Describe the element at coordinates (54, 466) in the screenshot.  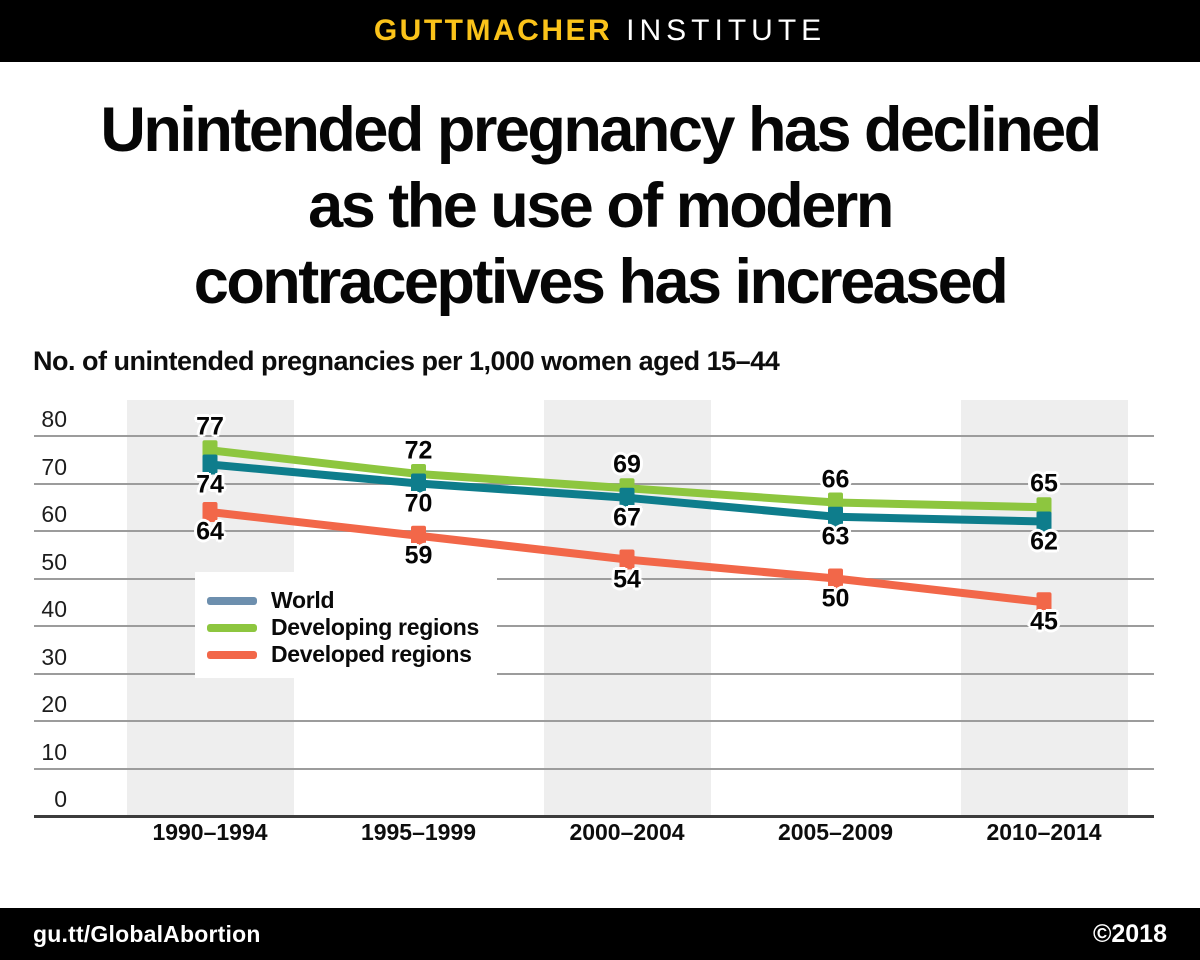
I see `y-axis-tick-label: 70` at that location.